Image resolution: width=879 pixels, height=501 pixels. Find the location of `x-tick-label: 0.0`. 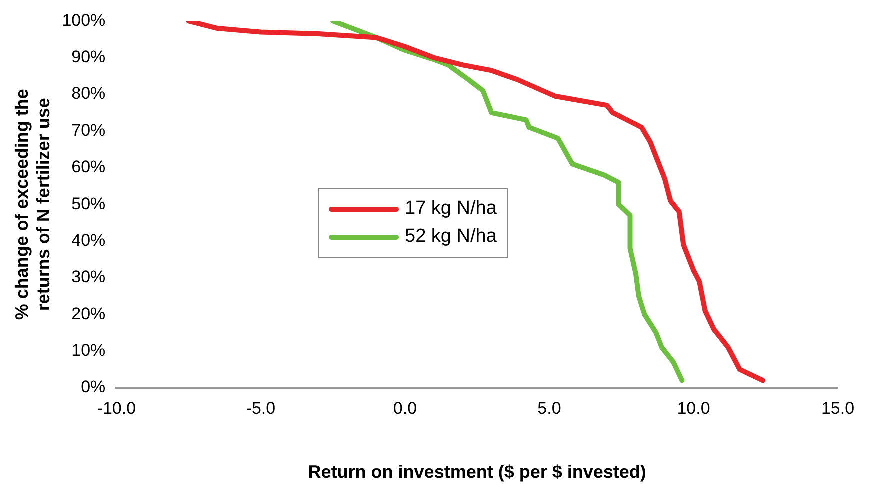

x-tick-label: 0.0 is located at coordinates (405, 408).